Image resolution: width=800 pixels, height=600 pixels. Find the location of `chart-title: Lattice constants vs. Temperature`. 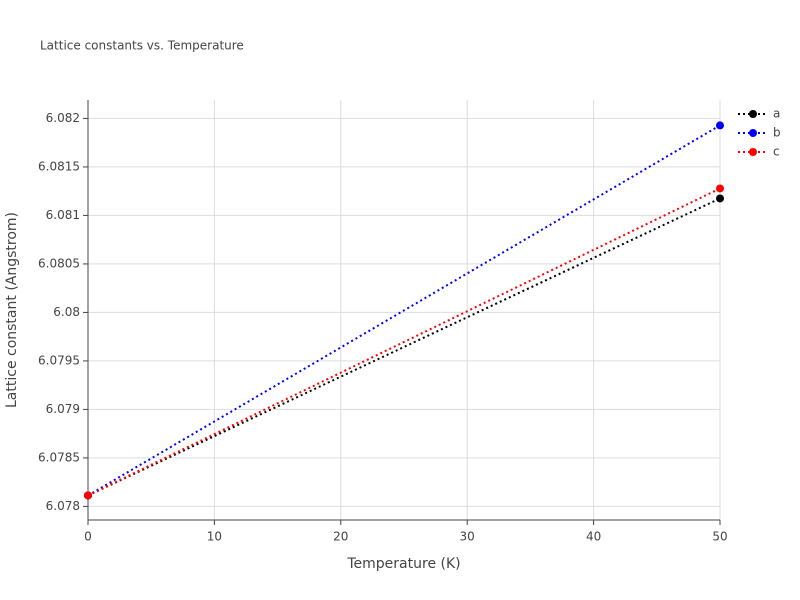

chart-title: Lattice constants vs. Temperature is located at coordinates (142, 46).